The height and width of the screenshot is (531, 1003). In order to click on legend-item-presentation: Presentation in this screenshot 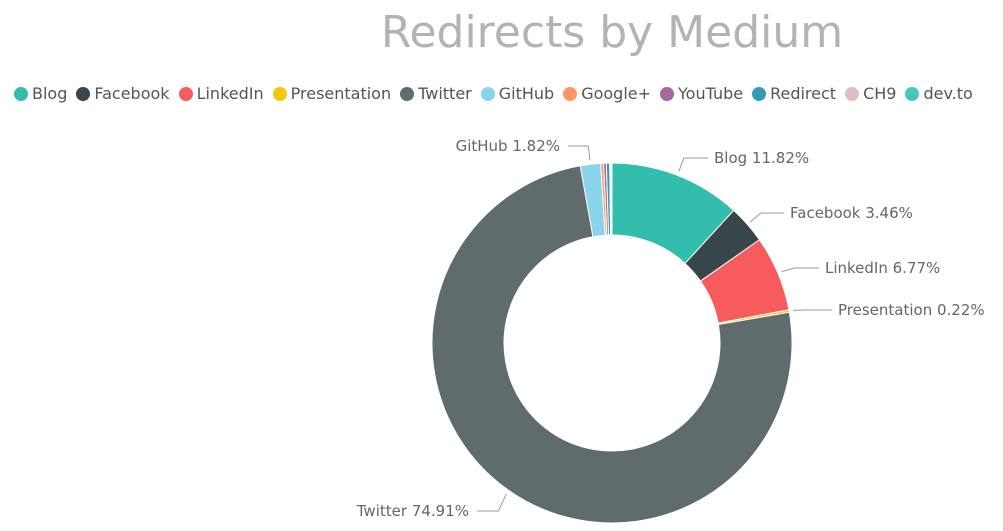, I will do `click(332, 94)`.